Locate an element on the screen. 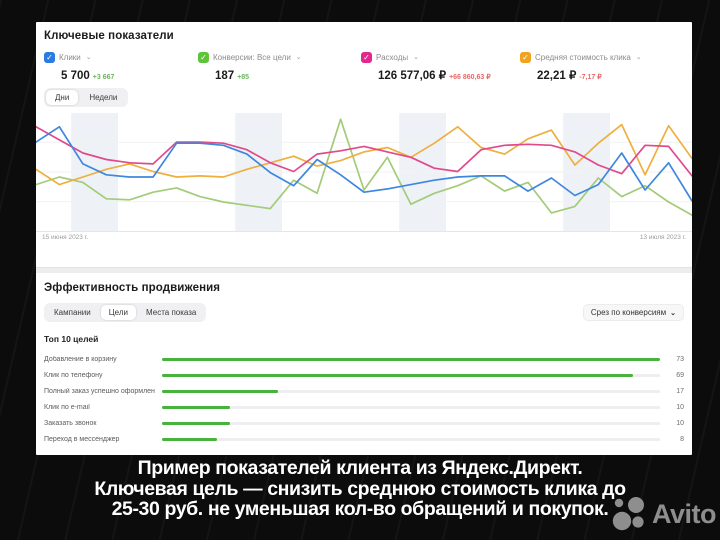 The width and height of the screenshot is (720, 540). avito-dots-icon is located at coordinates (628, 514).